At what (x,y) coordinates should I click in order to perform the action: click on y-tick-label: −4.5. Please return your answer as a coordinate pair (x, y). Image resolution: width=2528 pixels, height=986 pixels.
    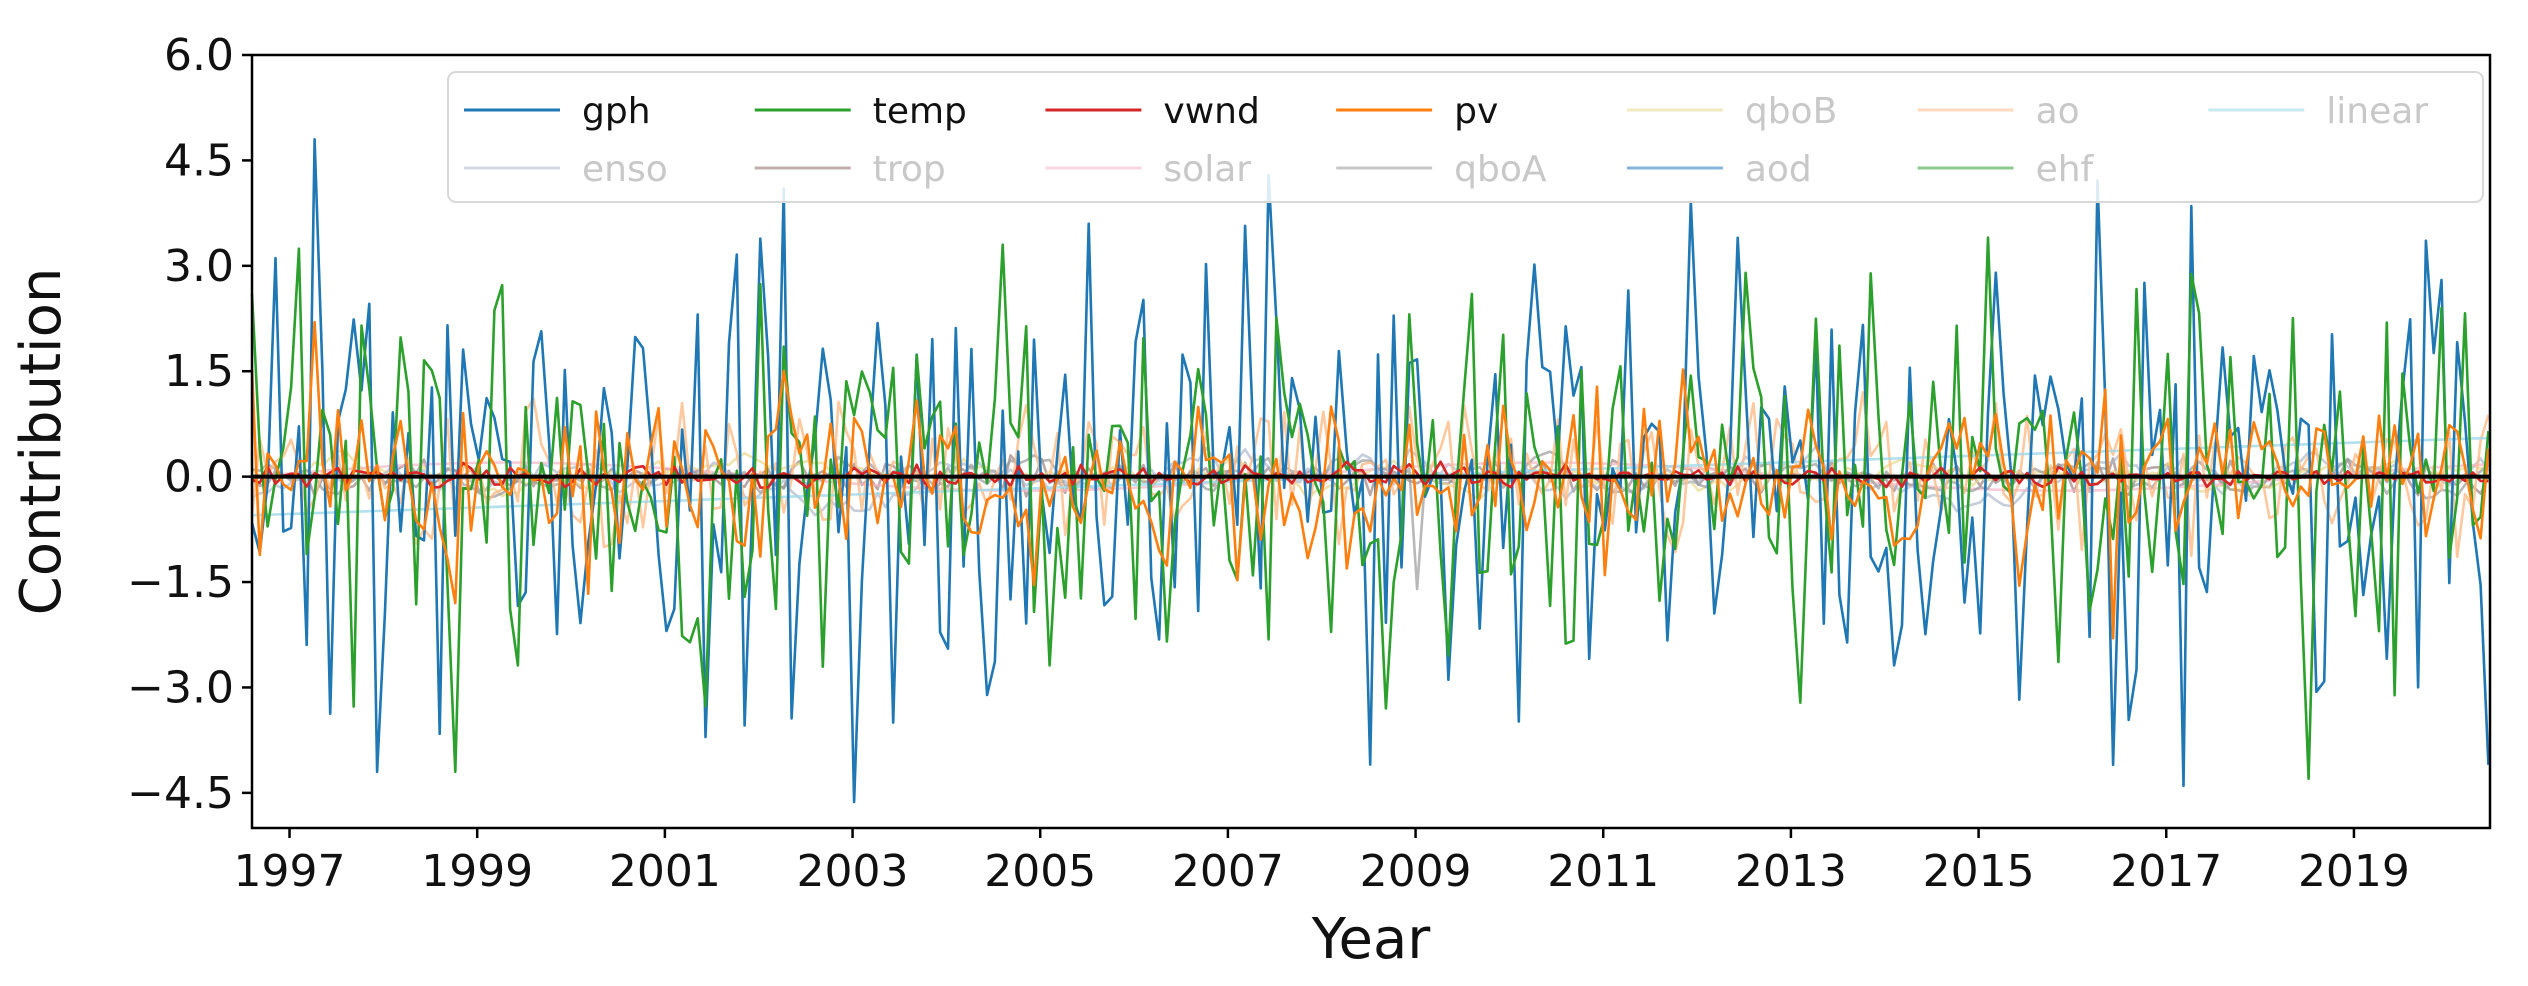
    Looking at the image, I should click on (180, 793).